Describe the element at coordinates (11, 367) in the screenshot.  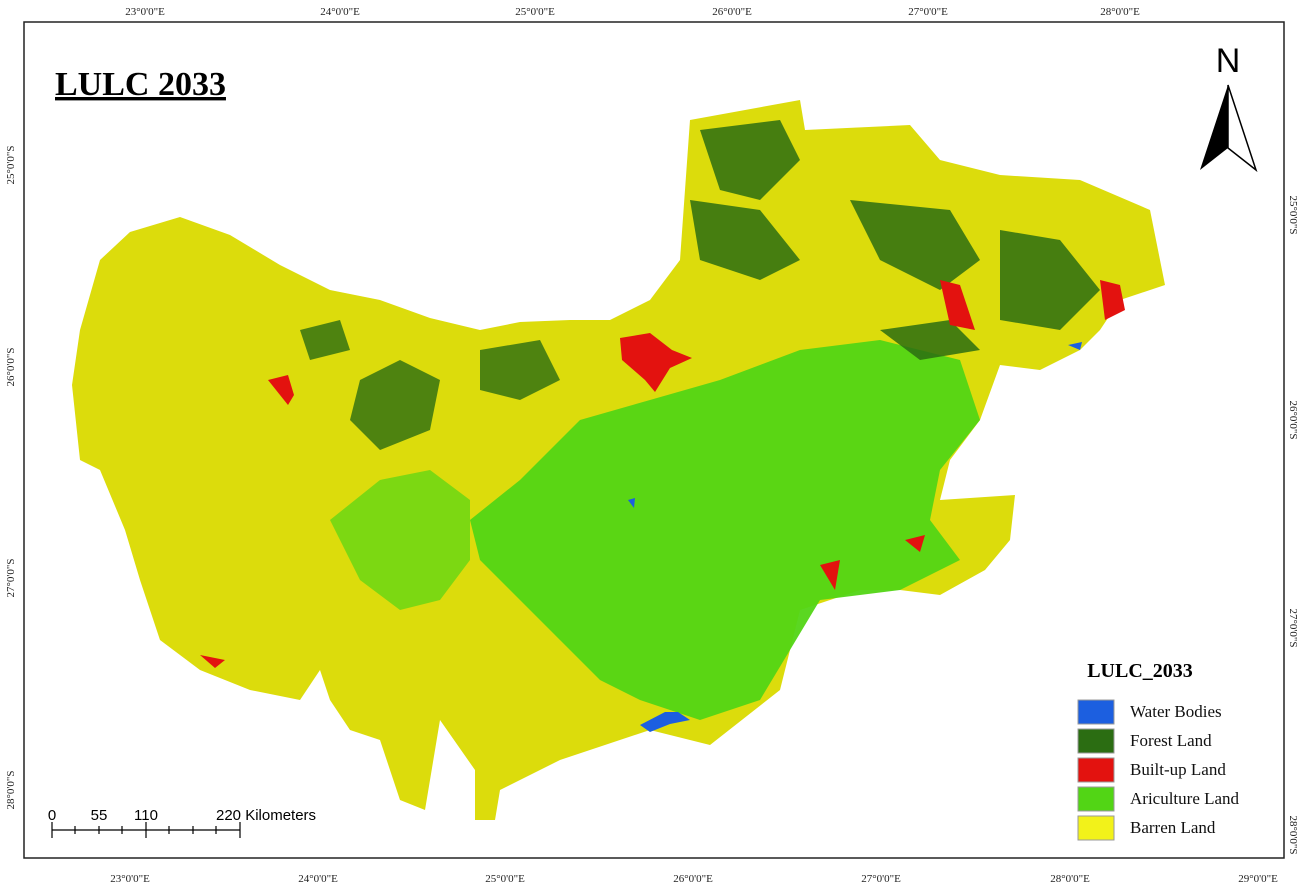
I see `left-graticule-label: 26°0'0"S` at that location.